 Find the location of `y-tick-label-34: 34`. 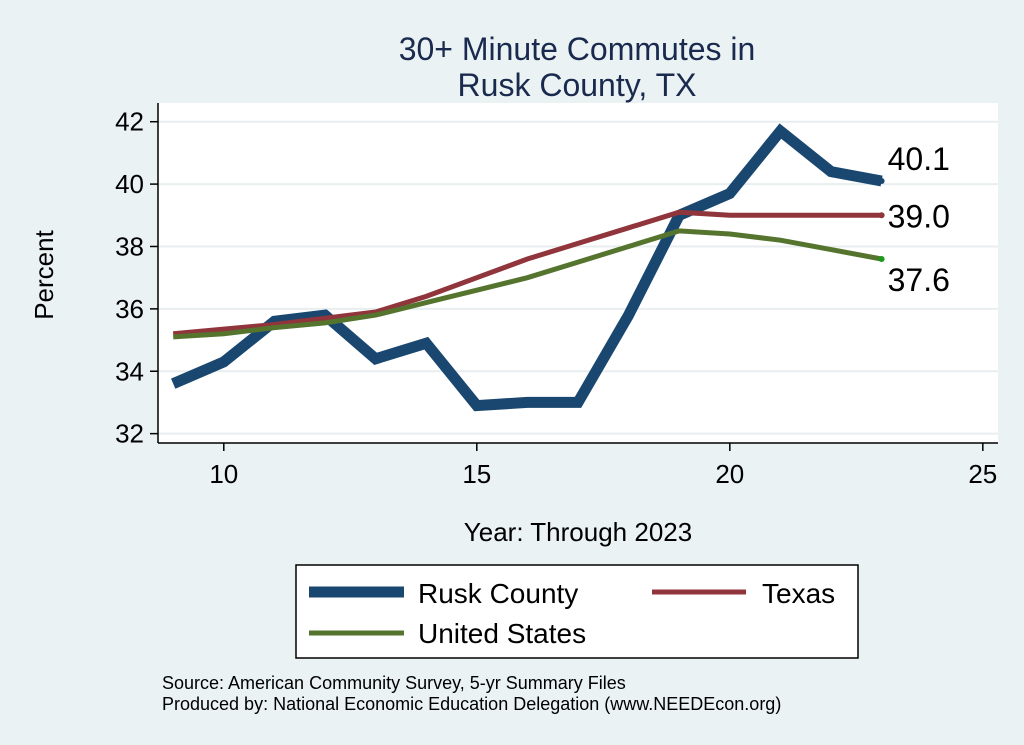

y-tick-label-34: 34 is located at coordinates (129, 371).